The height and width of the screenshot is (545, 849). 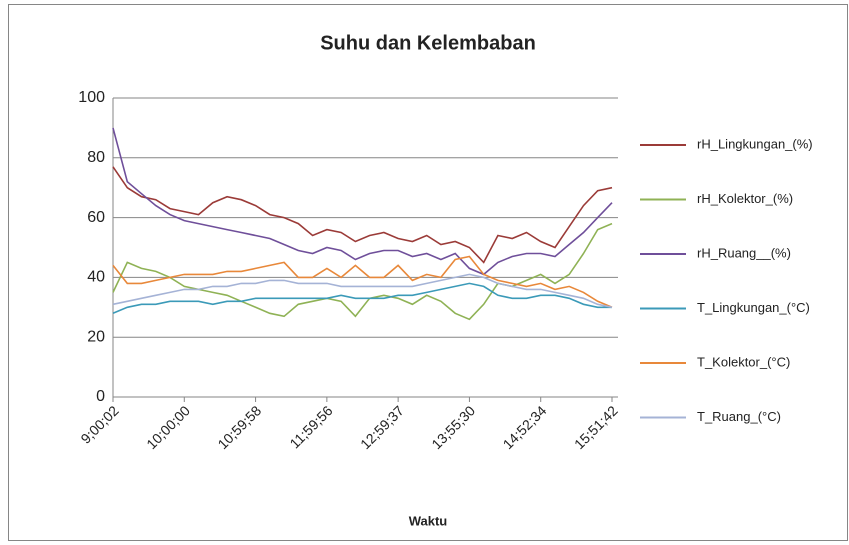 I want to click on y-tick-label: 80, so click(x=96, y=157).